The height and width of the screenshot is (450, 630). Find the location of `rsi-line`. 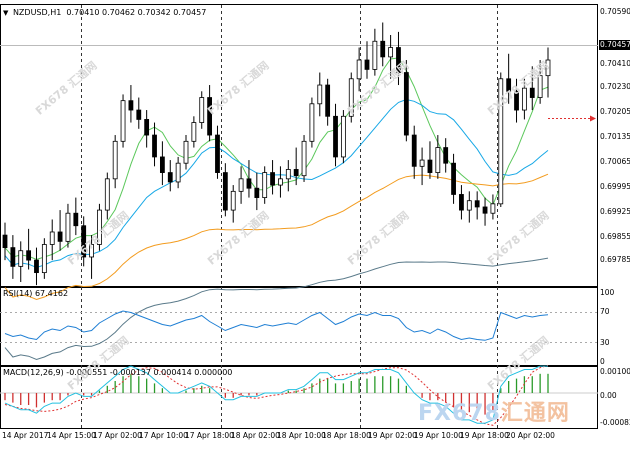

rsi-line is located at coordinates (276, 325).